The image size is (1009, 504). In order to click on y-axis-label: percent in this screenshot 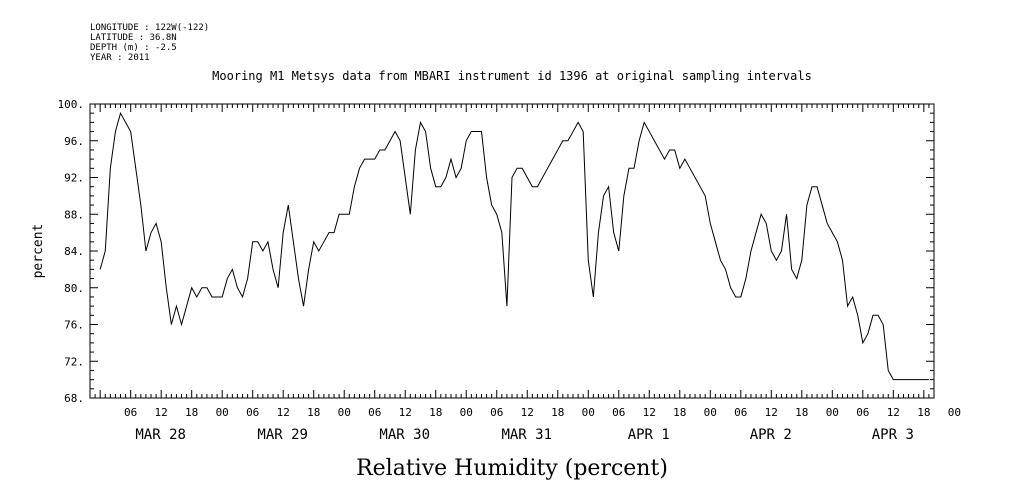, I will do `click(38, 251)`.